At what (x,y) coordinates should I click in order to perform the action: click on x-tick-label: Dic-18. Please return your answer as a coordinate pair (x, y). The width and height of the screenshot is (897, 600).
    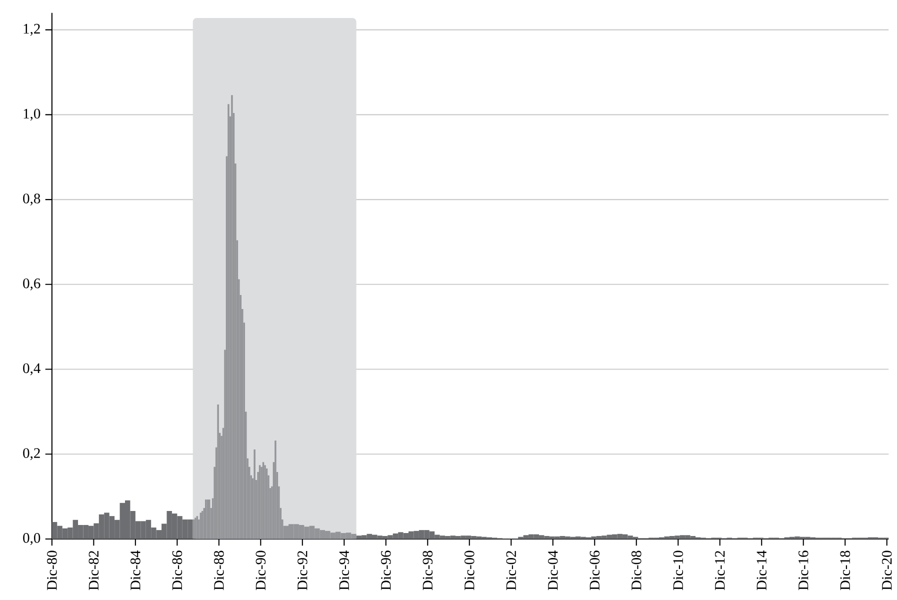
    Looking at the image, I should click on (845, 570).